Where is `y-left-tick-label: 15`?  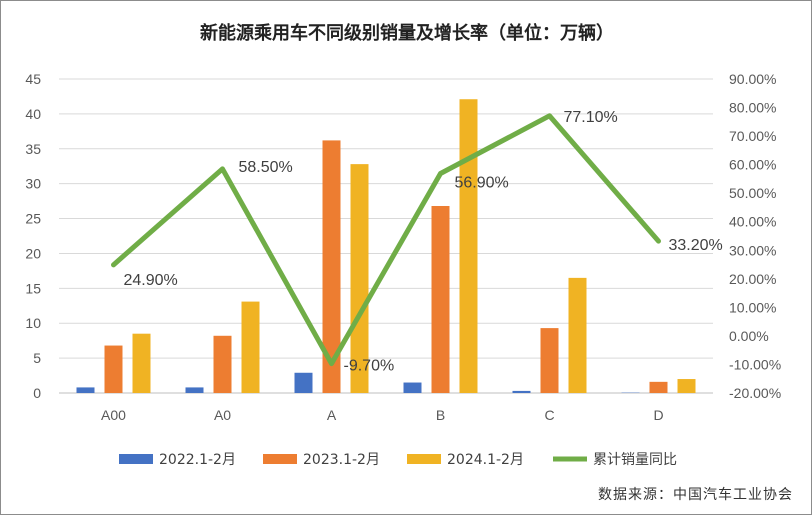 y-left-tick-label: 15 is located at coordinates (33, 288).